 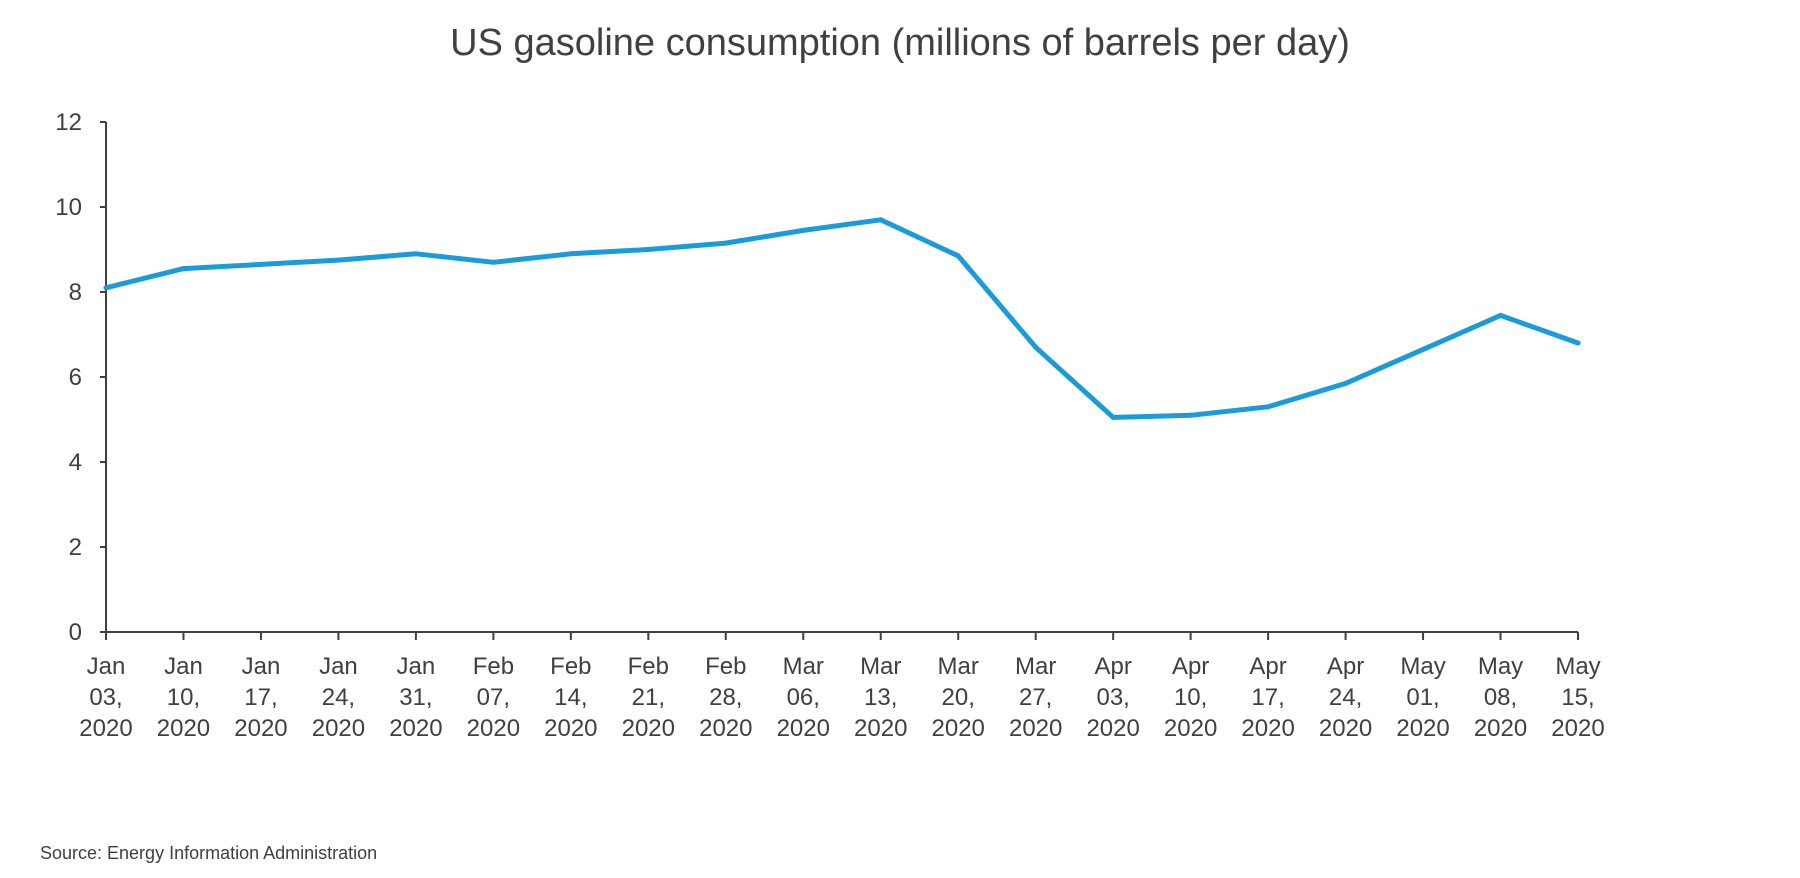 I want to click on x-tick-label: Feb 14, 2020, so click(x=570, y=697).